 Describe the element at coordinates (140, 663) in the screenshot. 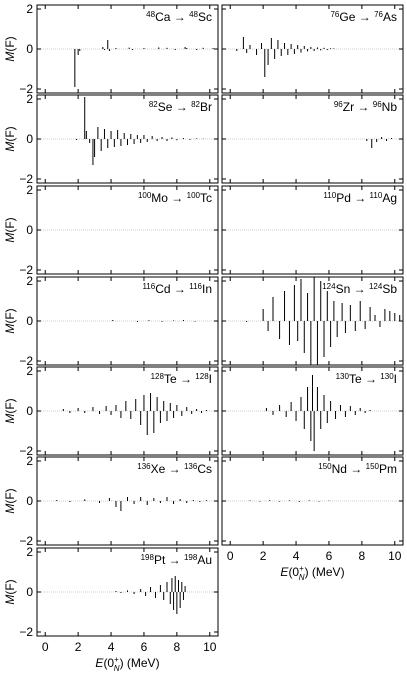

I see `x-title-close: ) (MeV)` at that location.